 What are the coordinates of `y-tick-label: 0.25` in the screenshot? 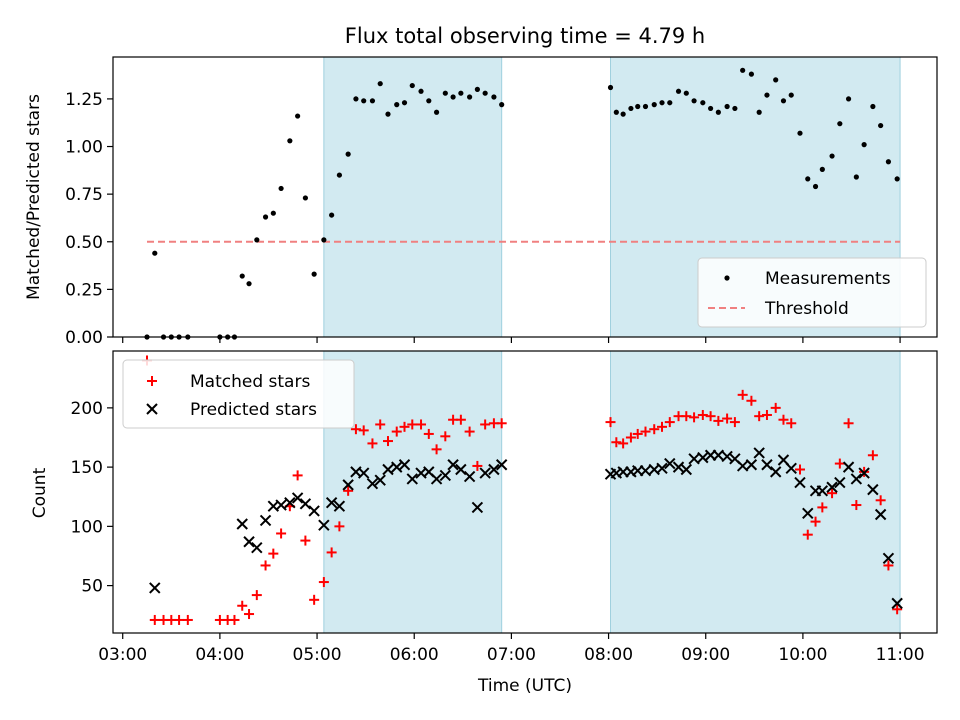 It's located at (84, 290).